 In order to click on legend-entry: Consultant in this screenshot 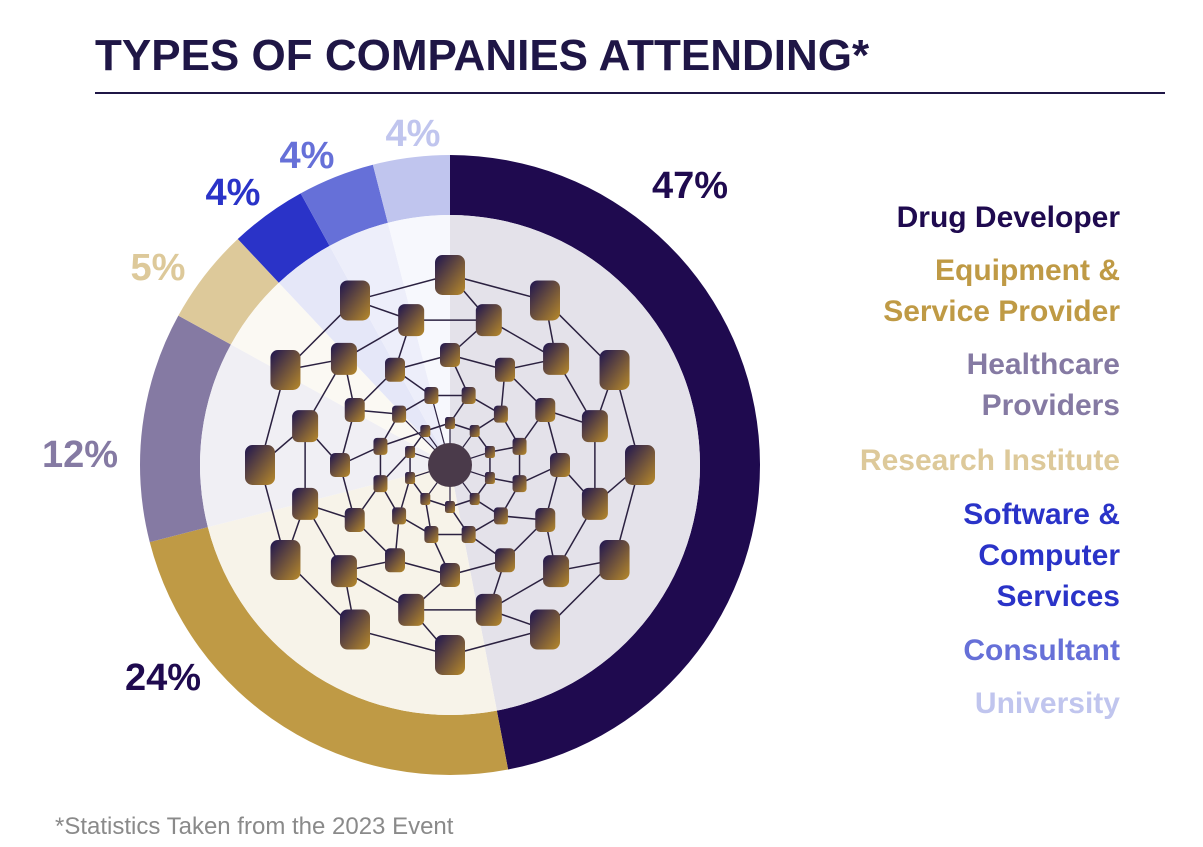, I will do `click(1041, 650)`.